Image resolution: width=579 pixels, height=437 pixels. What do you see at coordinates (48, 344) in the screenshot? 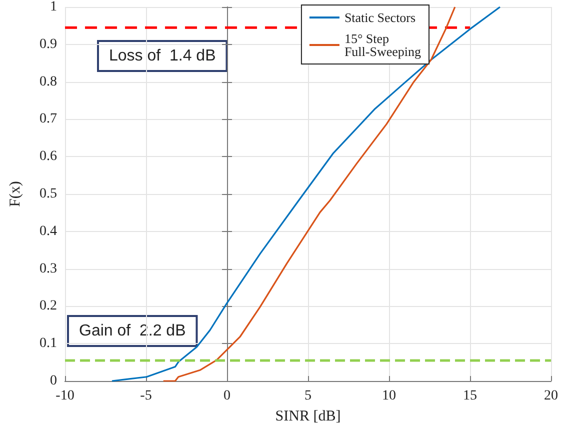
I see `y-tick-label: 0.1` at bounding box center [48, 344].